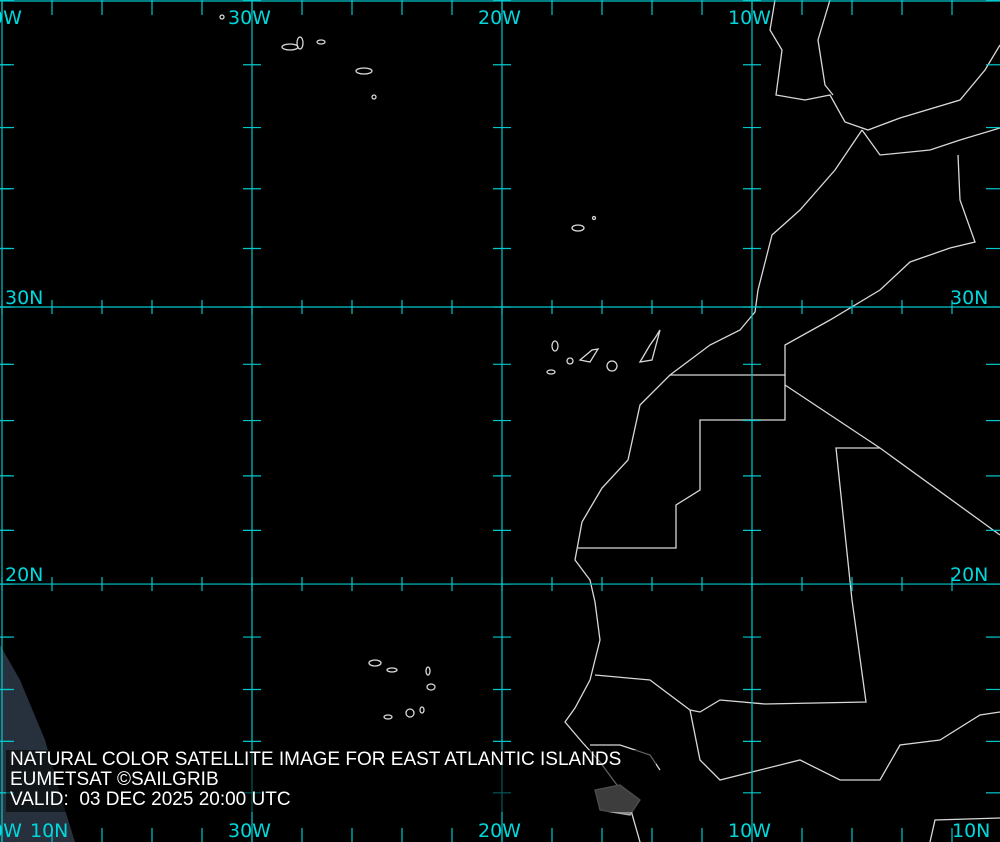  Describe the element at coordinates (930, 141) in the screenshot. I see `mediterranean-coast` at that location.